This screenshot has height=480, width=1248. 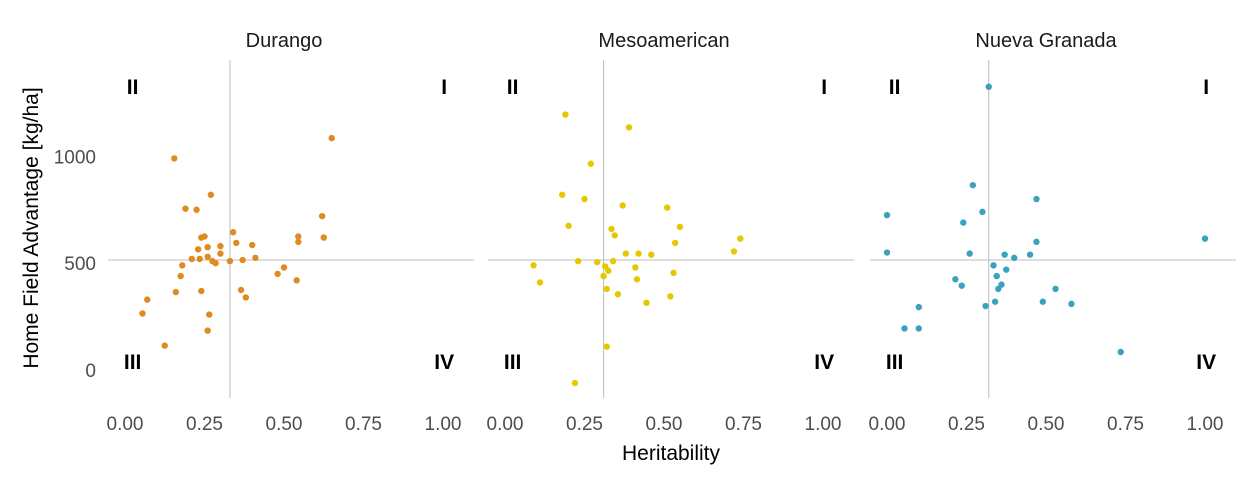 I want to click on y-tick-label: 1000, so click(x=75, y=157).